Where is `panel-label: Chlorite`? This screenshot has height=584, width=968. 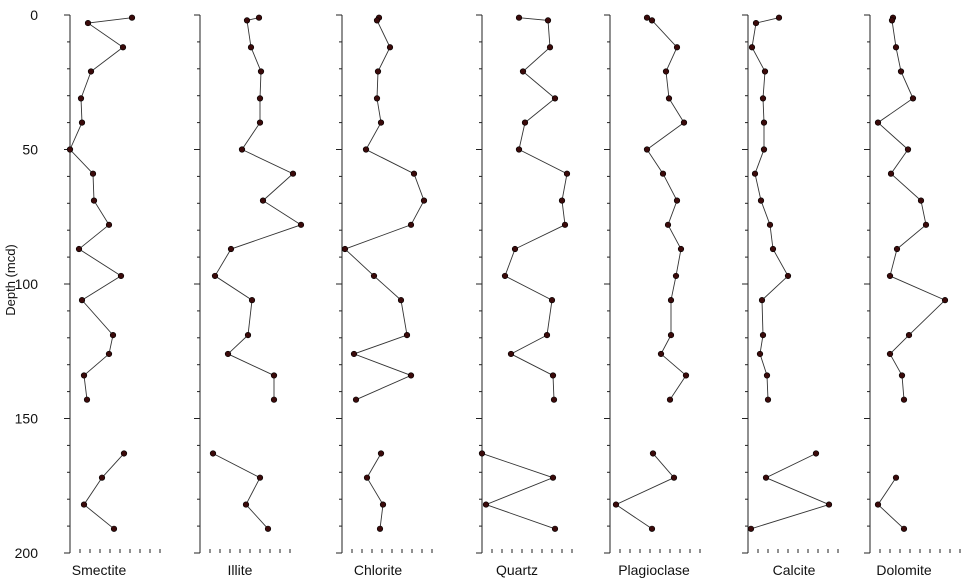
panel-label: Chlorite is located at coordinates (378, 570).